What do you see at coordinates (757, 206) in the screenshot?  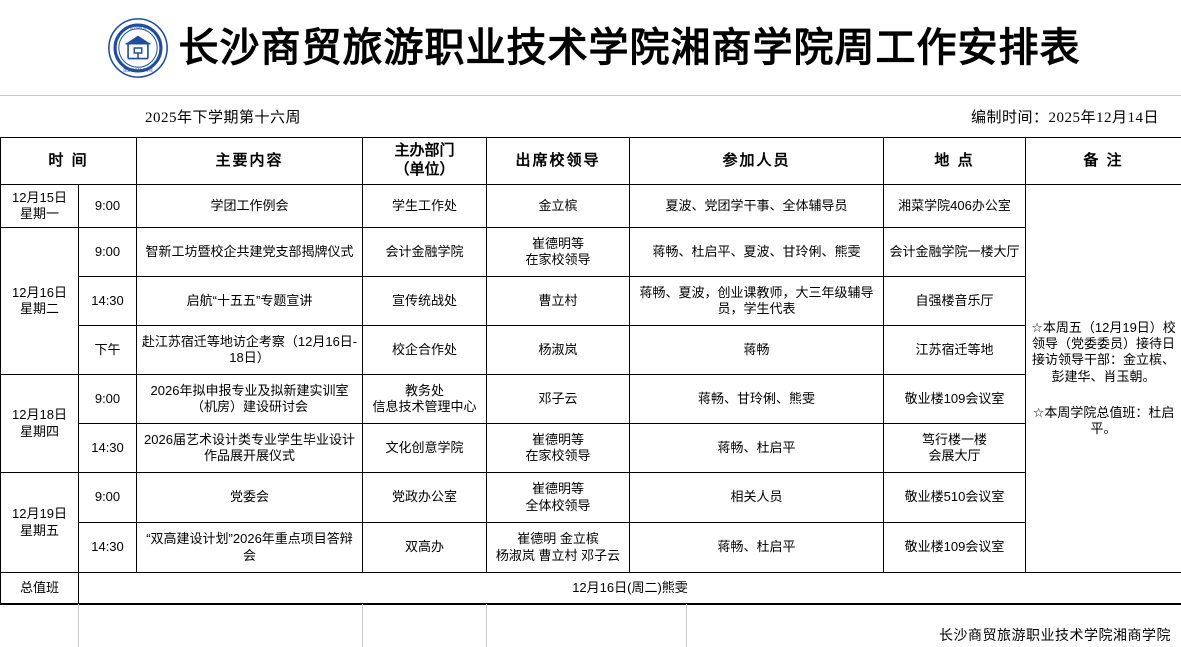 I see `cell-participants: 夏波、党团学干事、全体辅导员` at bounding box center [757, 206].